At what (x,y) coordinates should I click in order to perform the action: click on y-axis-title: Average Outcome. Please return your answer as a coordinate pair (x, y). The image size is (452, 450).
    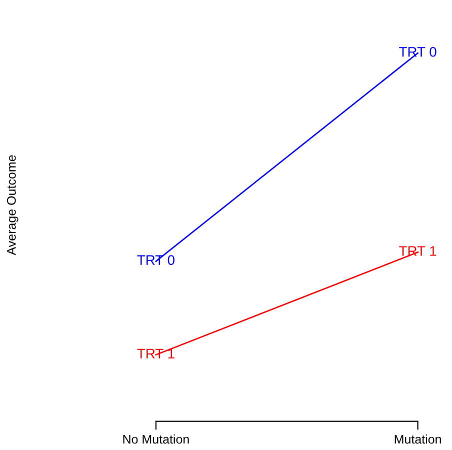
    Looking at the image, I should click on (12, 205).